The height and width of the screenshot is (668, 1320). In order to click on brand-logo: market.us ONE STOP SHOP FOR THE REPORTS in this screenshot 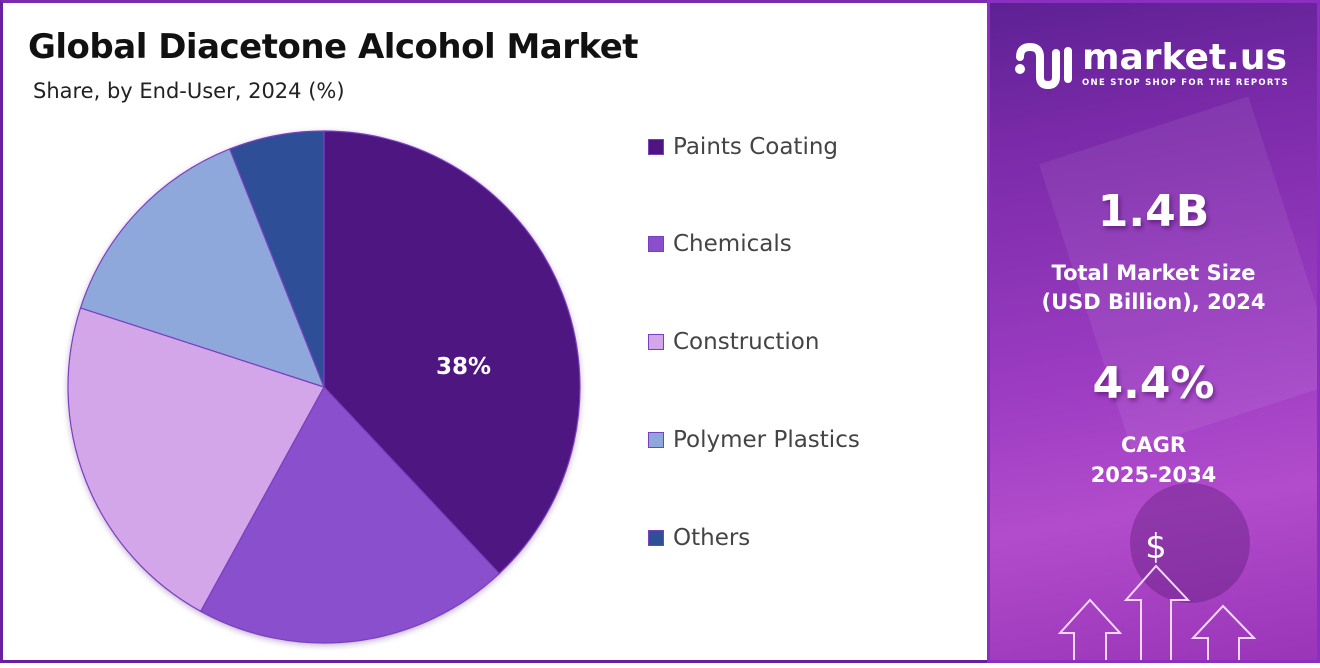, I will do `click(1150, 64)`.